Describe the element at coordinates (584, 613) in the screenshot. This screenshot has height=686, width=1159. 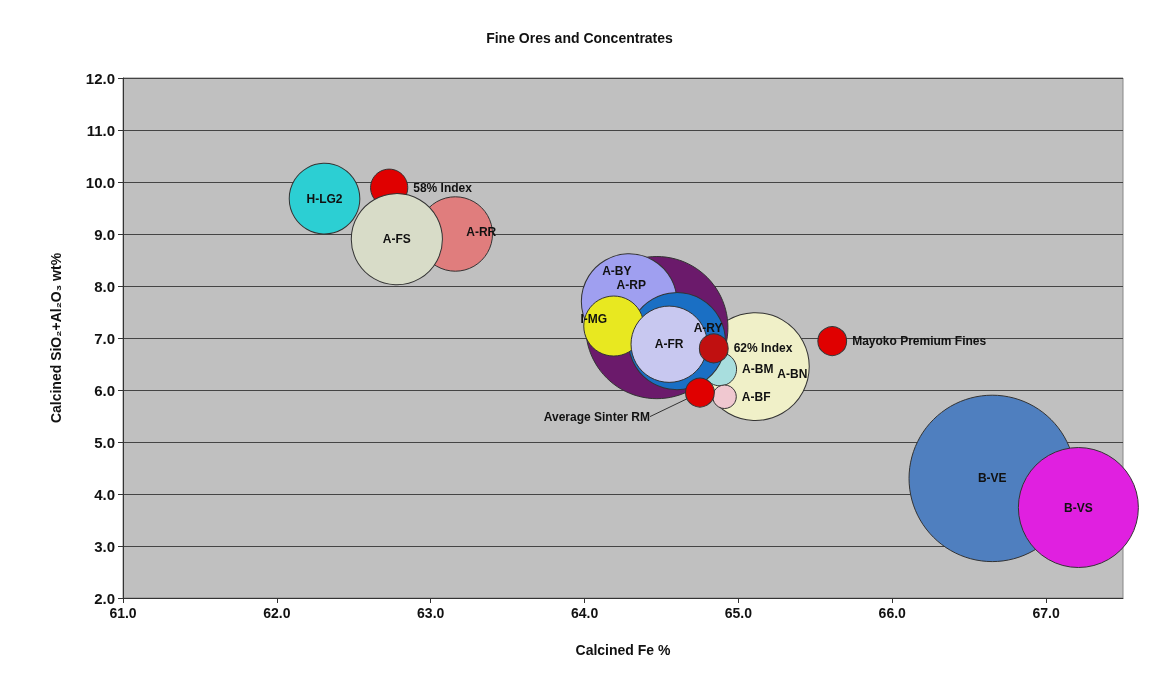
I see `x-tick-label: 64.0` at that location.